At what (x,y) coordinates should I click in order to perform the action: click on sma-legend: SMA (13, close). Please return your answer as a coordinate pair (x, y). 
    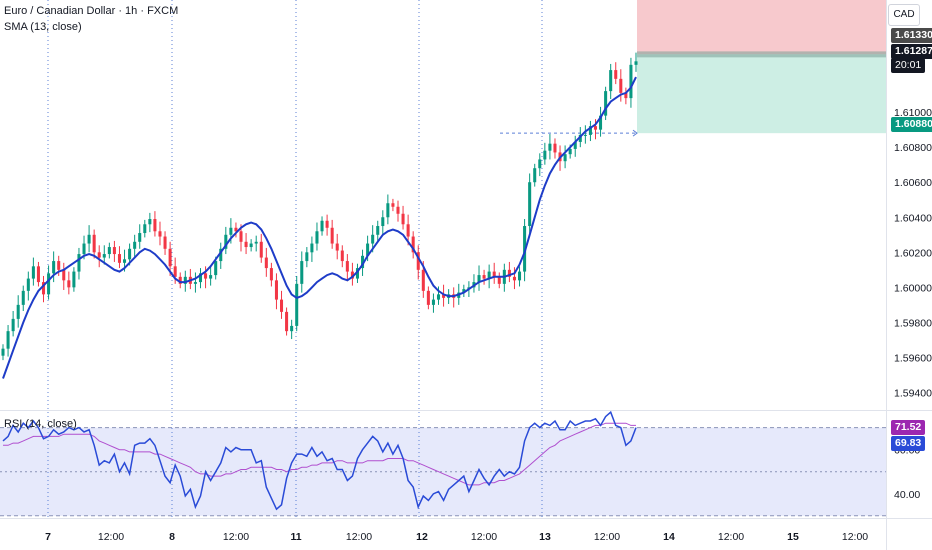
    Looking at the image, I should click on (43, 27).